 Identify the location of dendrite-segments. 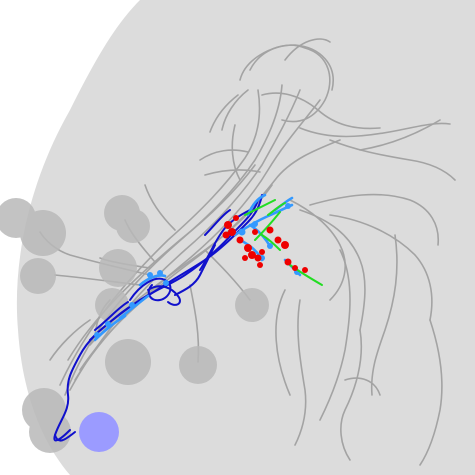
(197, 270).